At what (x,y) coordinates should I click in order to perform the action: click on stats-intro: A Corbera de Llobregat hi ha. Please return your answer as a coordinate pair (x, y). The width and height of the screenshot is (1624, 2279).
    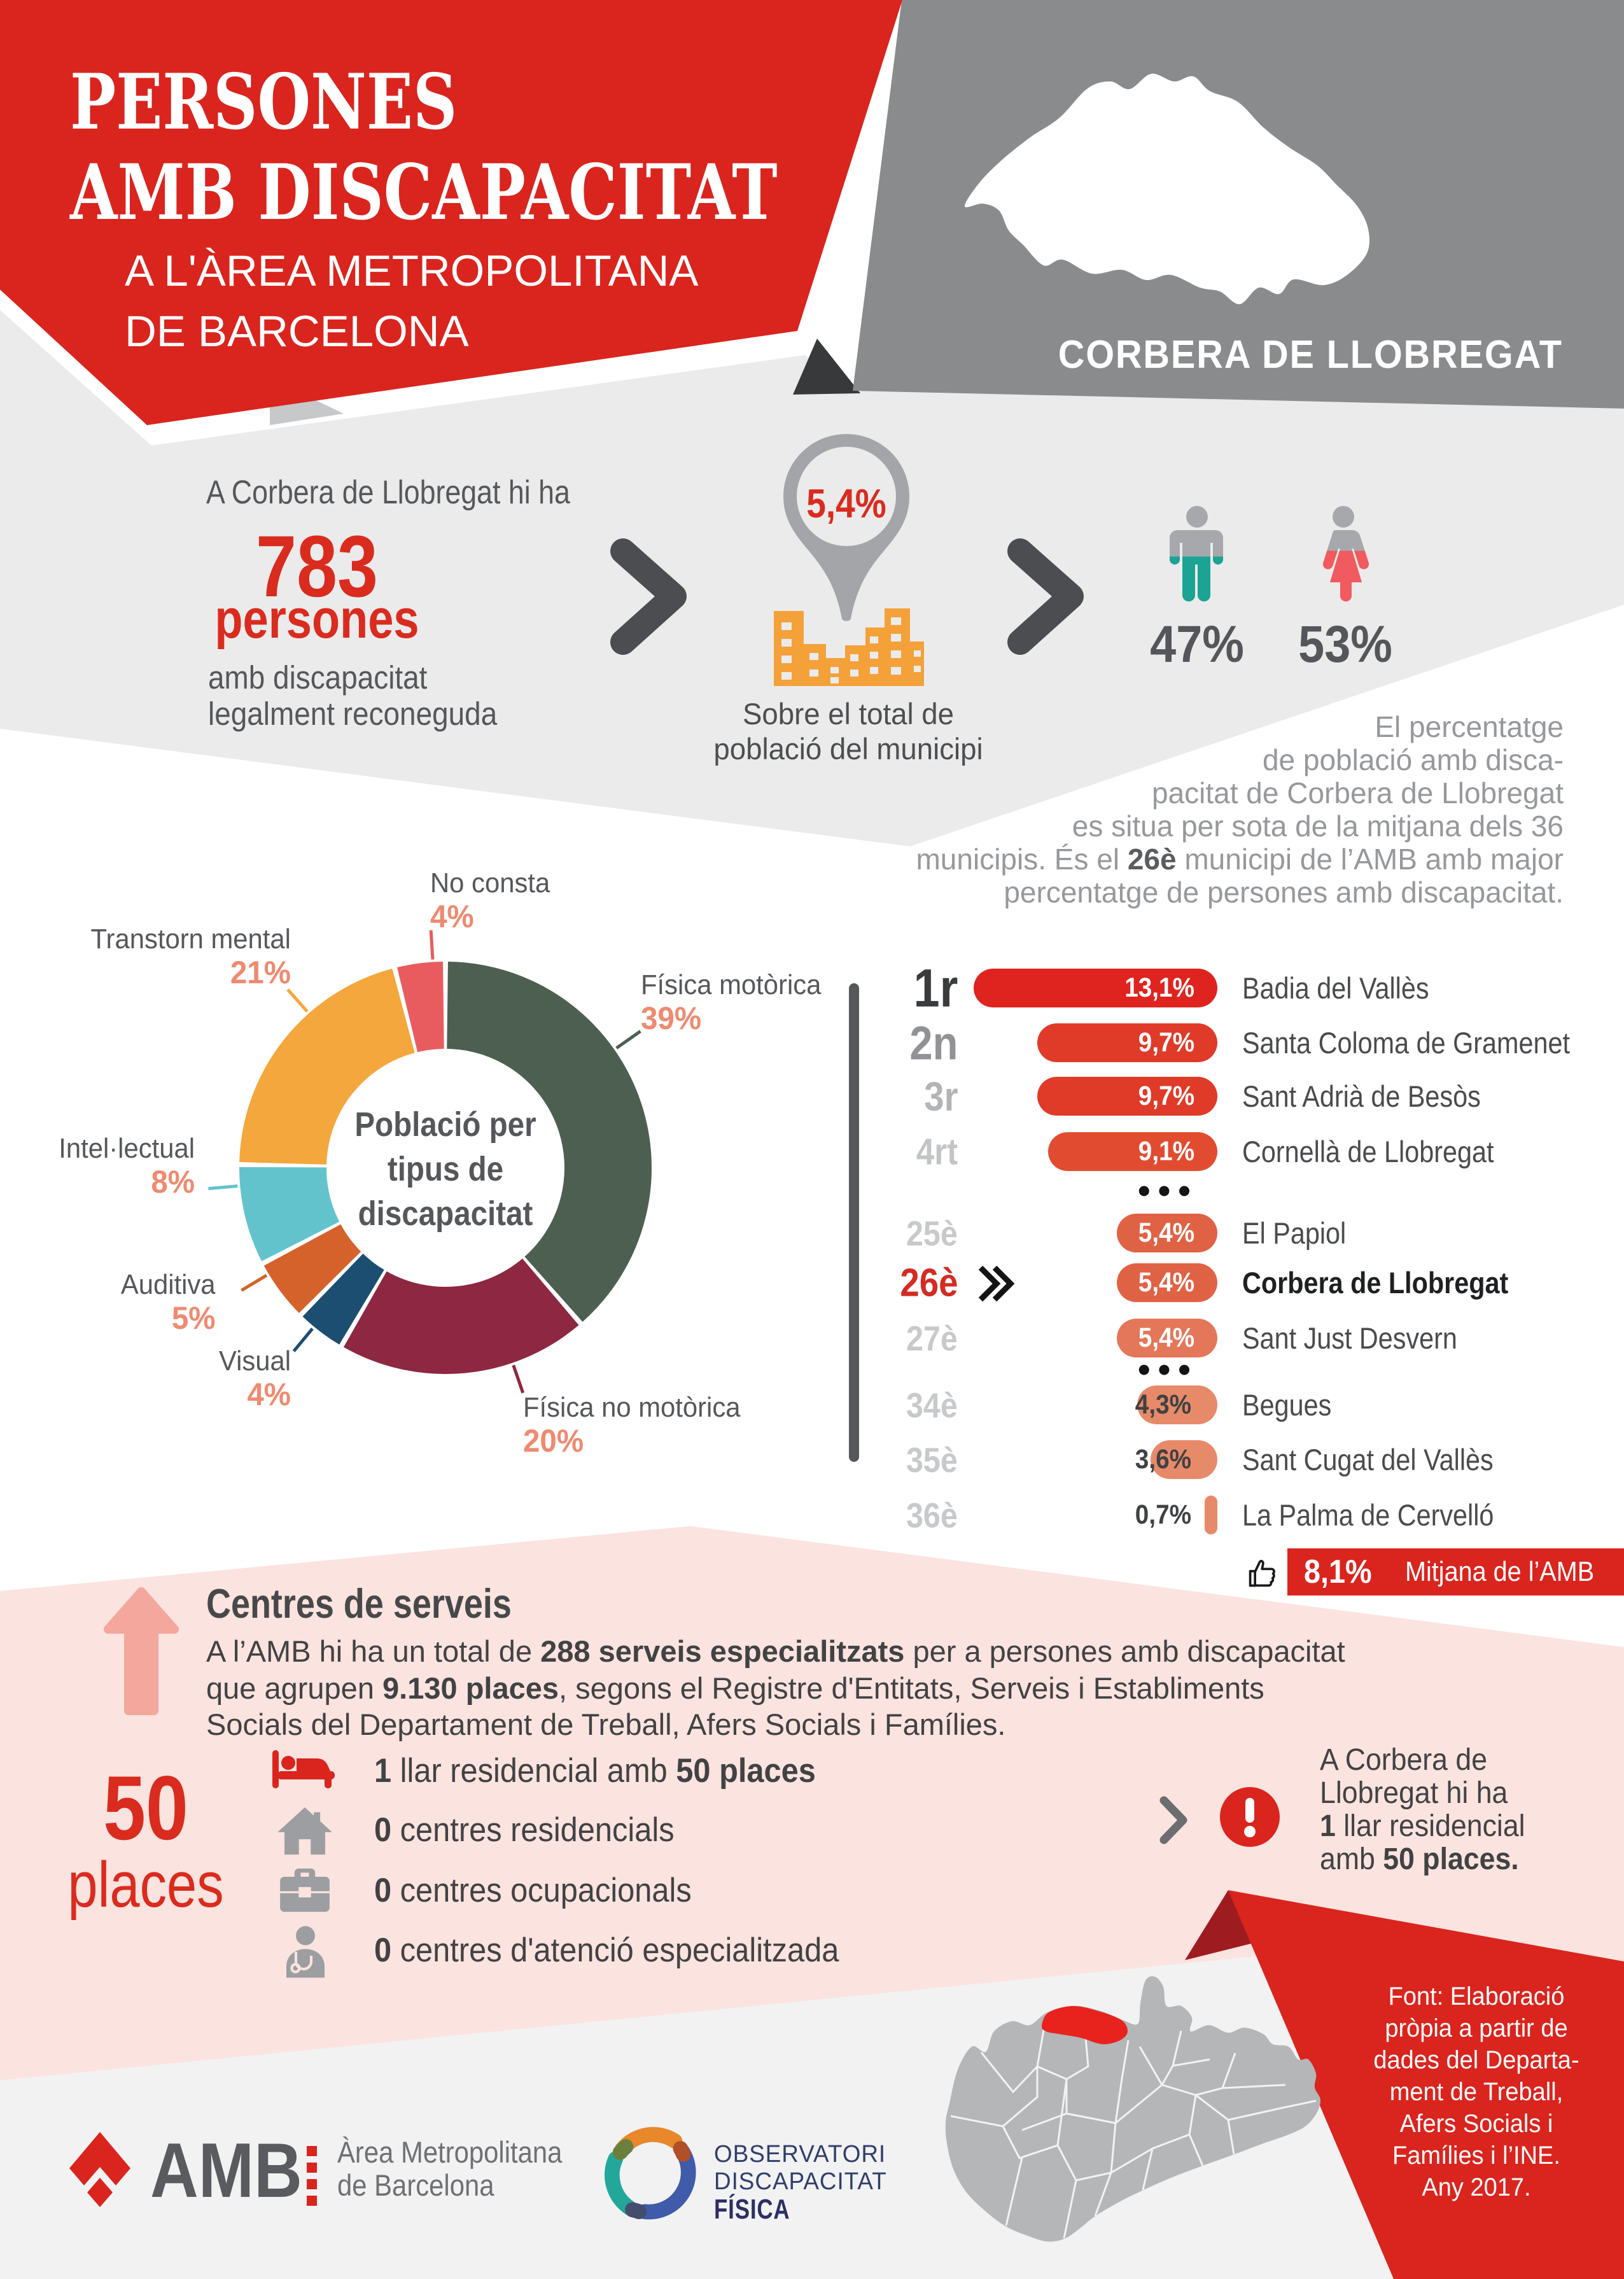
    Looking at the image, I should click on (388, 493).